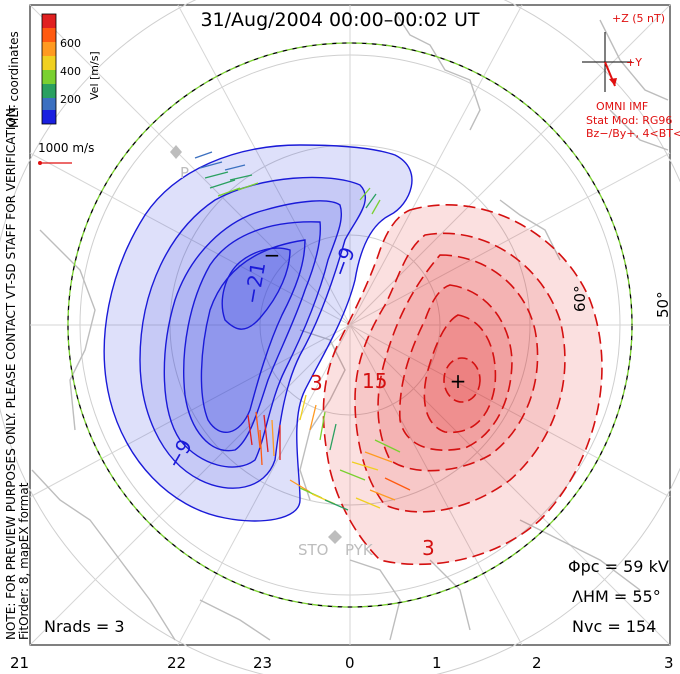  What do you see at coordinates (359, 550) in the screenshot?
I see `station-label-pyk: PYK` at bounding box center [359, 550].